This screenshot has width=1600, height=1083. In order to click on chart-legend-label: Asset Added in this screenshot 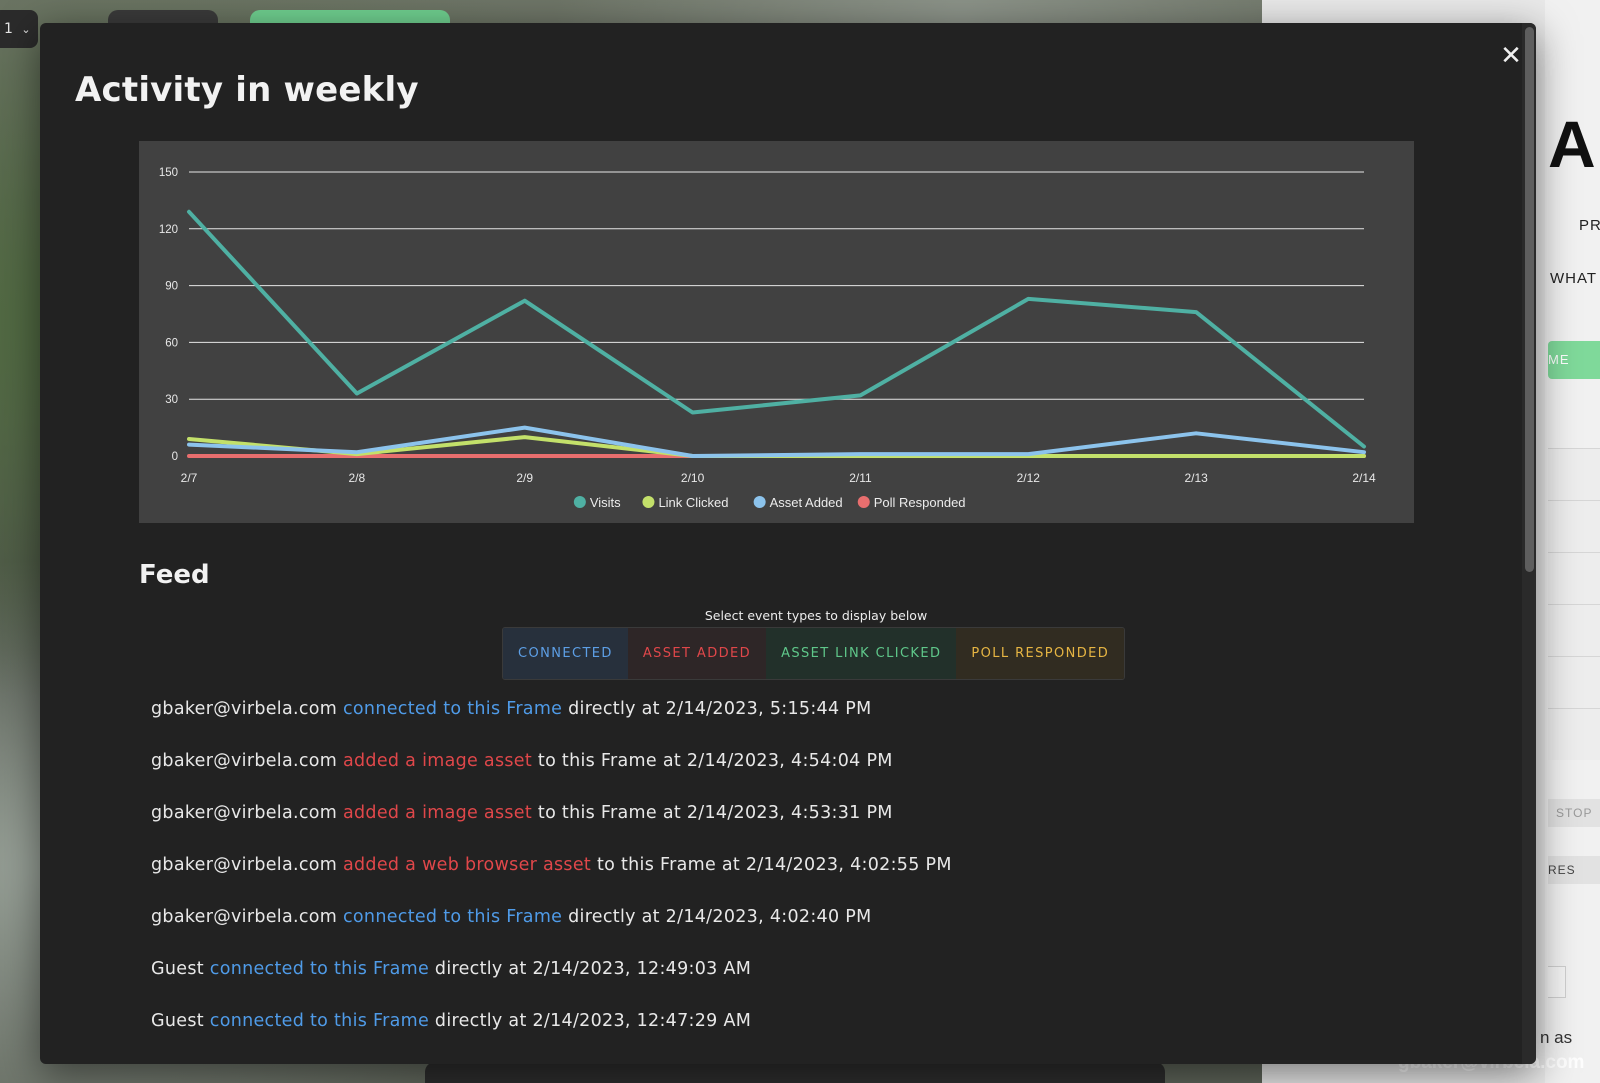, I will do `click(806, 502)`.